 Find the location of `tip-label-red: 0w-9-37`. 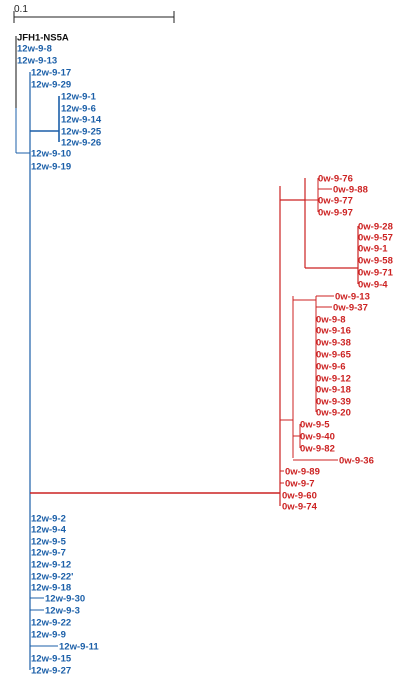

tip-label-red: 0w-9-37 is located at coordinates (350, 308).